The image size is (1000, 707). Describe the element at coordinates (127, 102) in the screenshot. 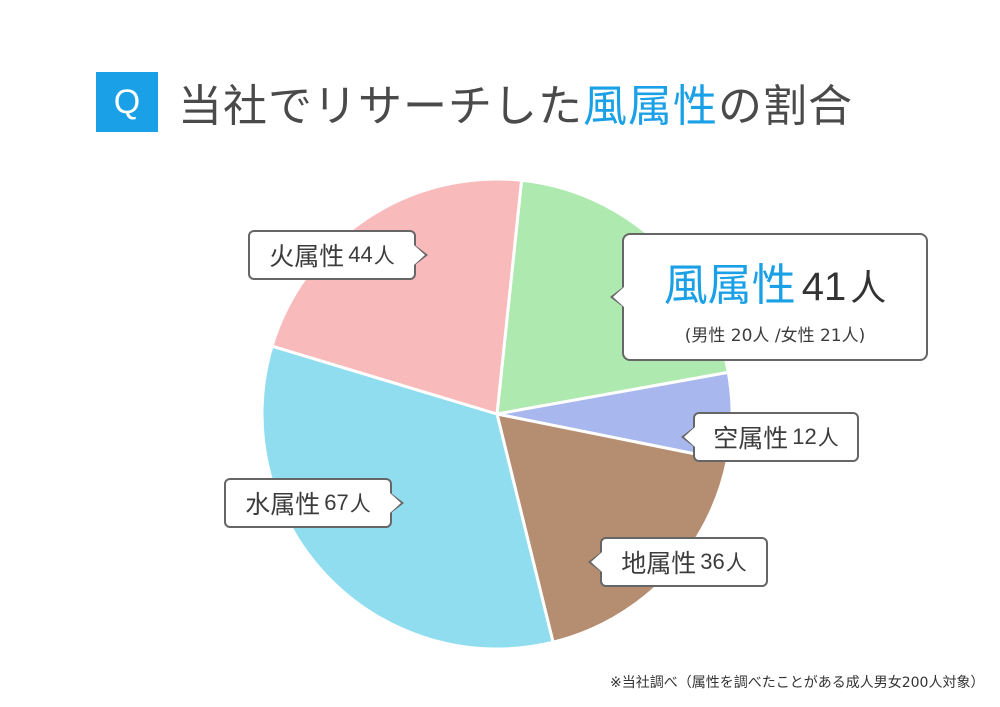

I see `question-badge: Q` at that location.